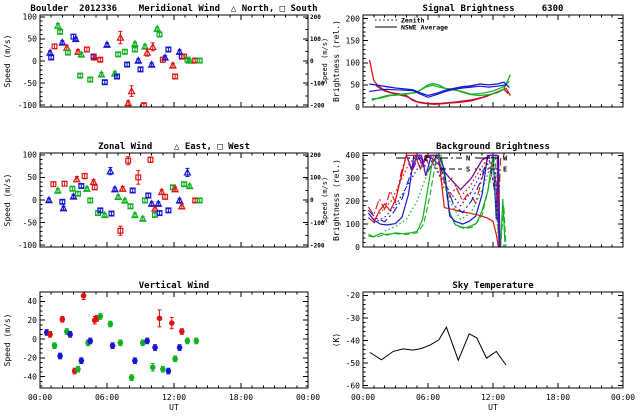 This screenshot has height=420, width=640. Describe the element at coordinates (325, 61) in the screenshot. I see `meridional-wind-right-axis-label: Speed (m/s)` at that location.